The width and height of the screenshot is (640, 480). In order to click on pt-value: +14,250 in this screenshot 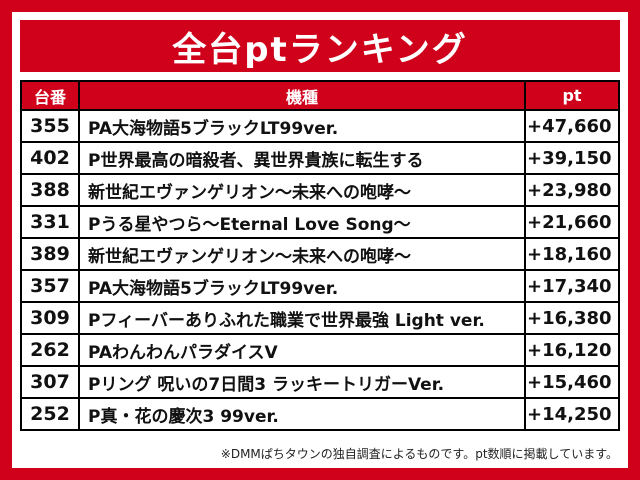, I will do `click(572, 414)`.